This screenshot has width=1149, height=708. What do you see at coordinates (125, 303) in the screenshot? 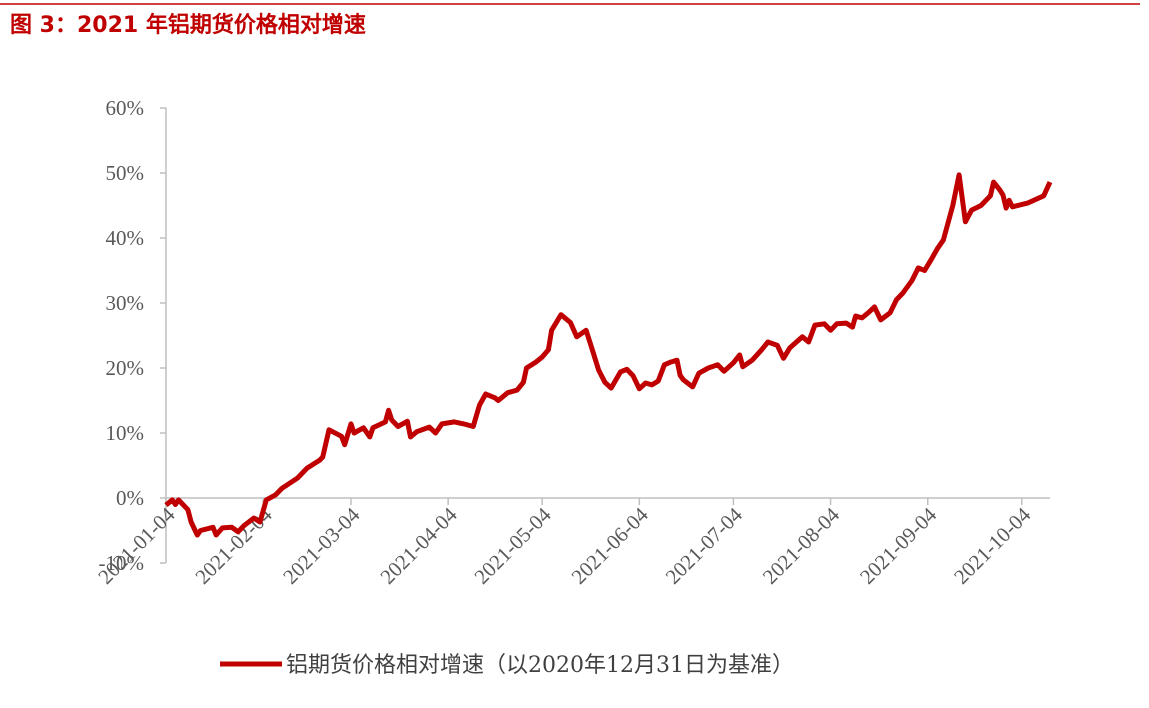
I see `y-tick-label: 30%` at bounding box center [125, 303].